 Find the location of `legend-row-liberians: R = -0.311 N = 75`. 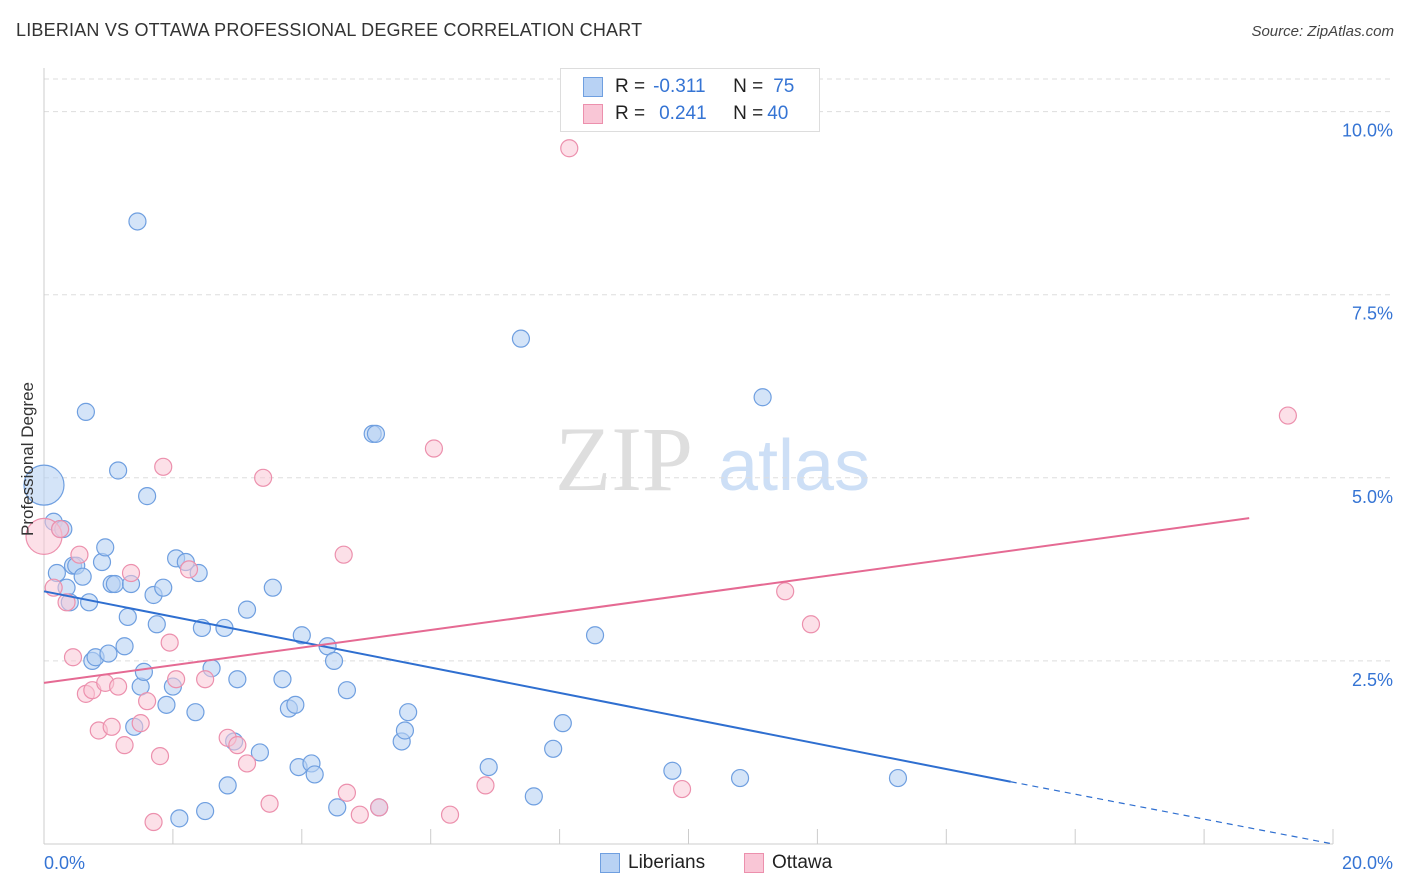

legend-row-liberians: R = -0.311 N = 75 is located at coordinates (688, 87).